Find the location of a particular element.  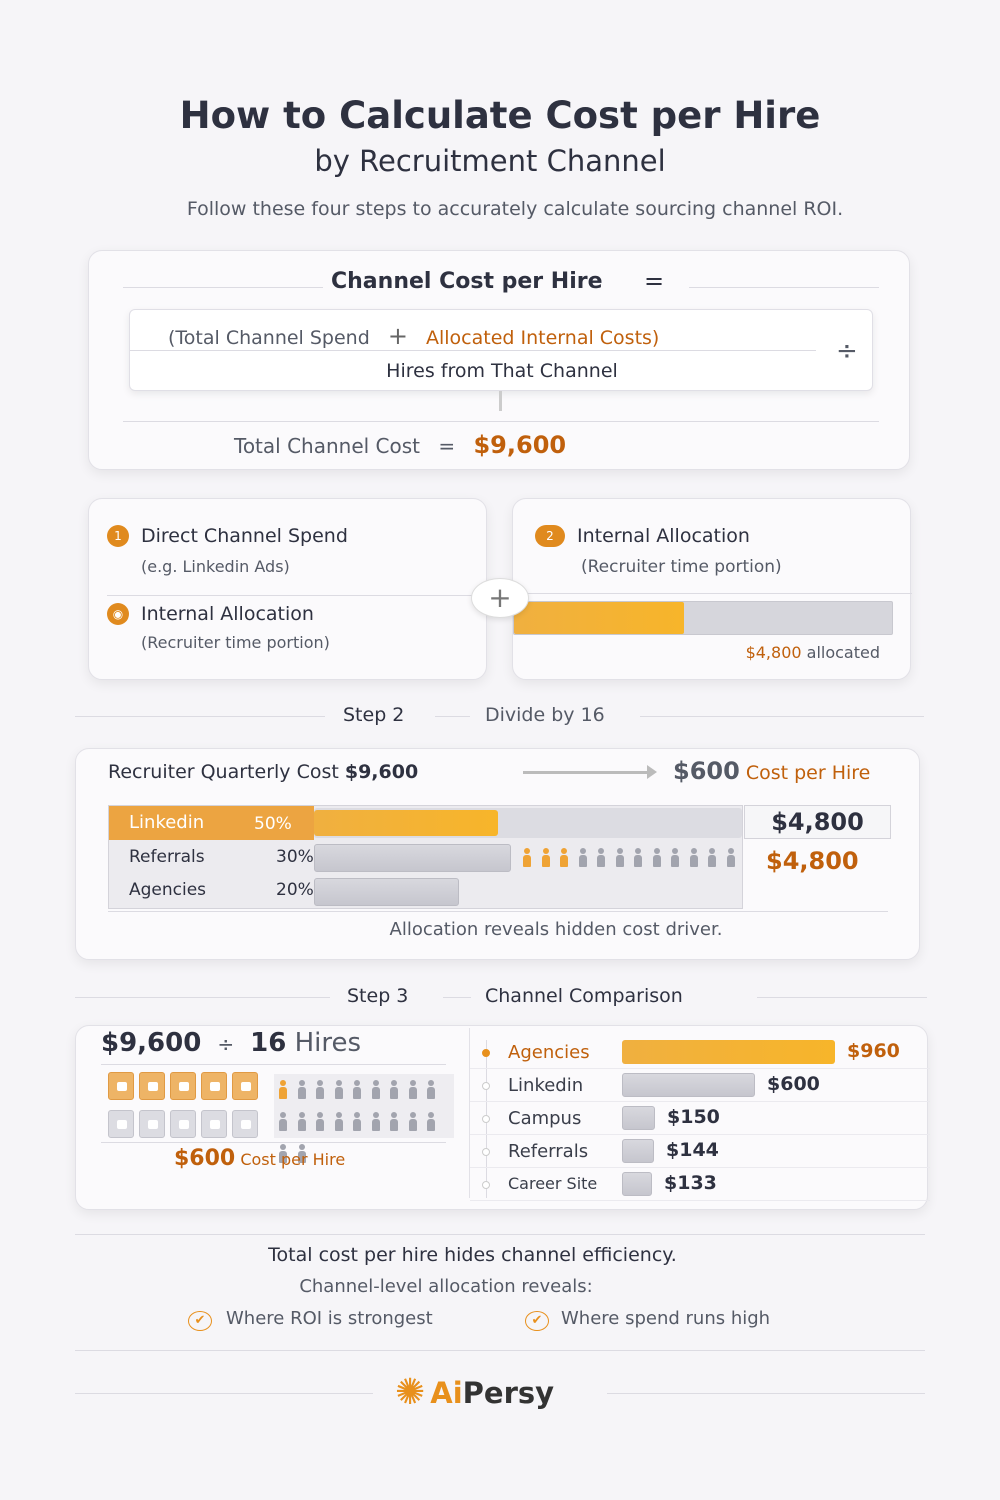

allocation-progress-fill is located at coordinates (599, 618).